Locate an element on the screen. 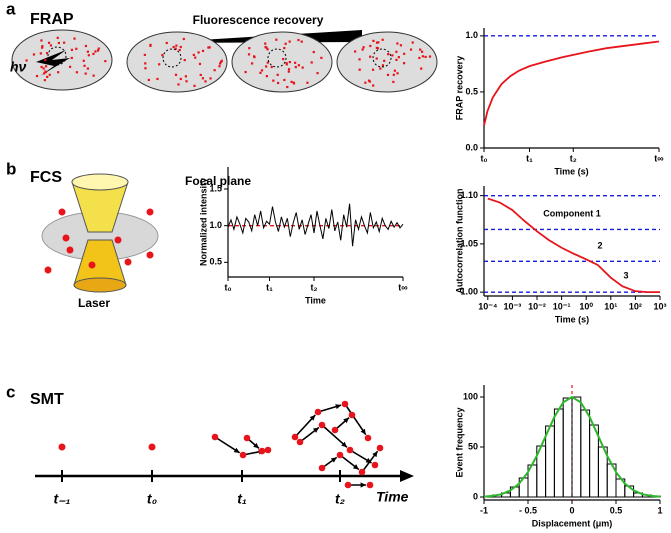  bleach-spot is located at coordinates (277, 58).